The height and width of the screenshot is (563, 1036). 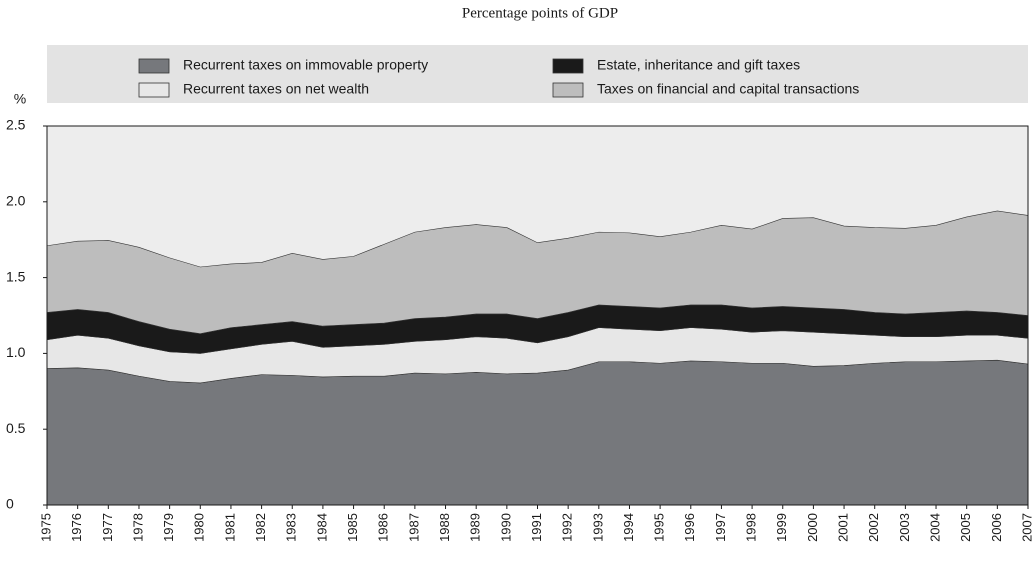 What do you see at coordinates (383, 527) in the screenshot?
I see `x-tick-label: 1986` at bounding box center [383, 527].